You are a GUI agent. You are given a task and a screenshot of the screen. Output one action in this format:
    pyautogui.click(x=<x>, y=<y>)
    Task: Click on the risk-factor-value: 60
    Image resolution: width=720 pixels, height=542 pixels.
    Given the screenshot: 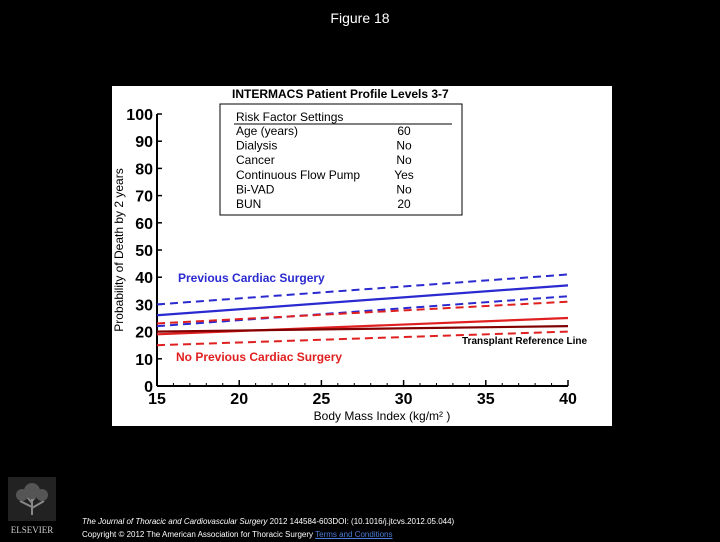 What is the action you would take?
    pyautogui.click(x=404, y=131)
    